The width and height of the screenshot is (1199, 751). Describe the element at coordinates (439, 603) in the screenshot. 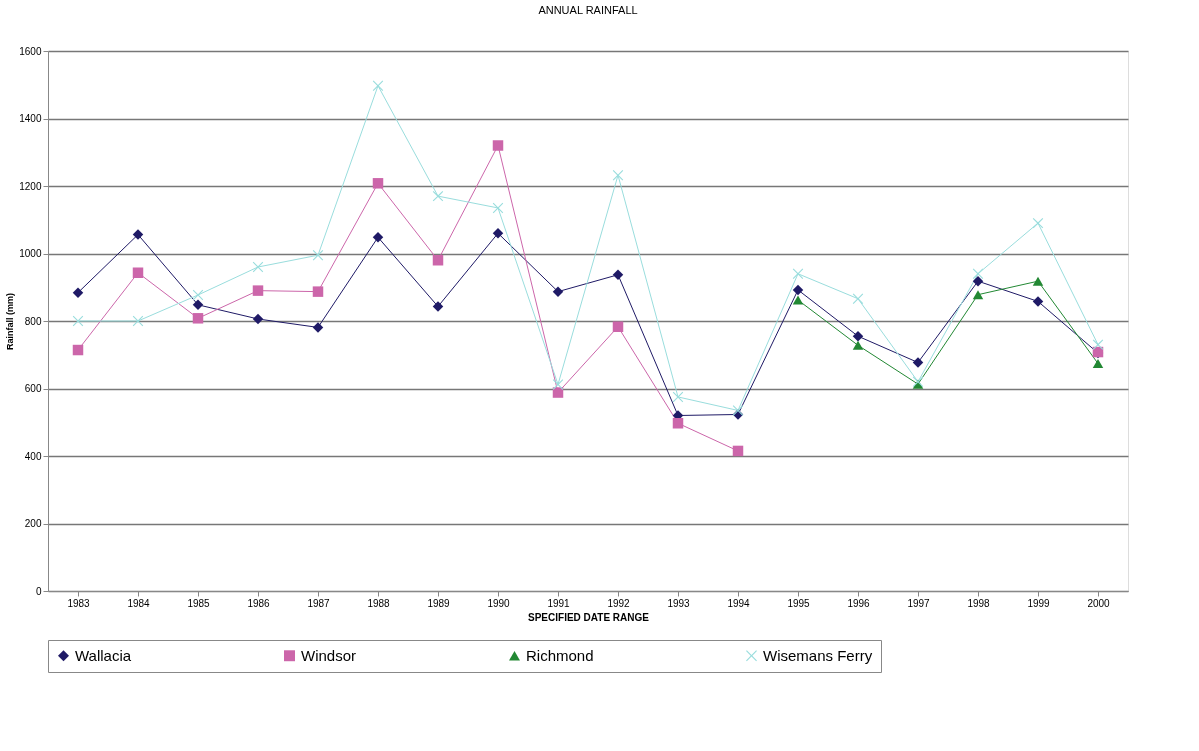

I see `x-tick-label: 1989` at that location.